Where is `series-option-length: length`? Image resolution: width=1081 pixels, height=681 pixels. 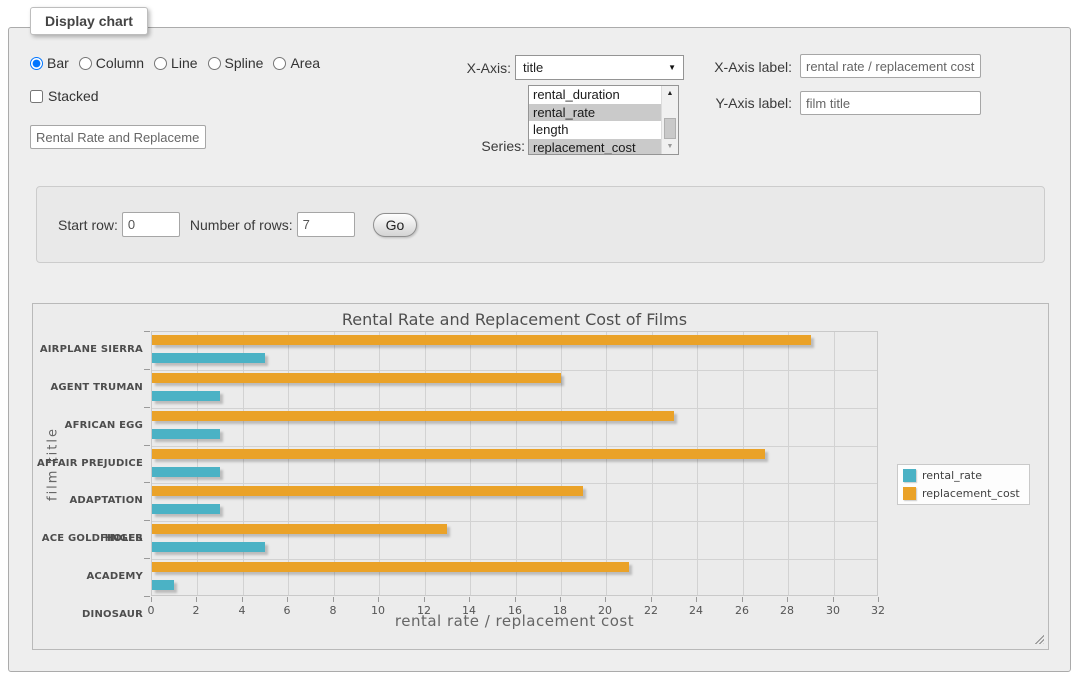 series-option-length: length is located at coordinates (551, 129).